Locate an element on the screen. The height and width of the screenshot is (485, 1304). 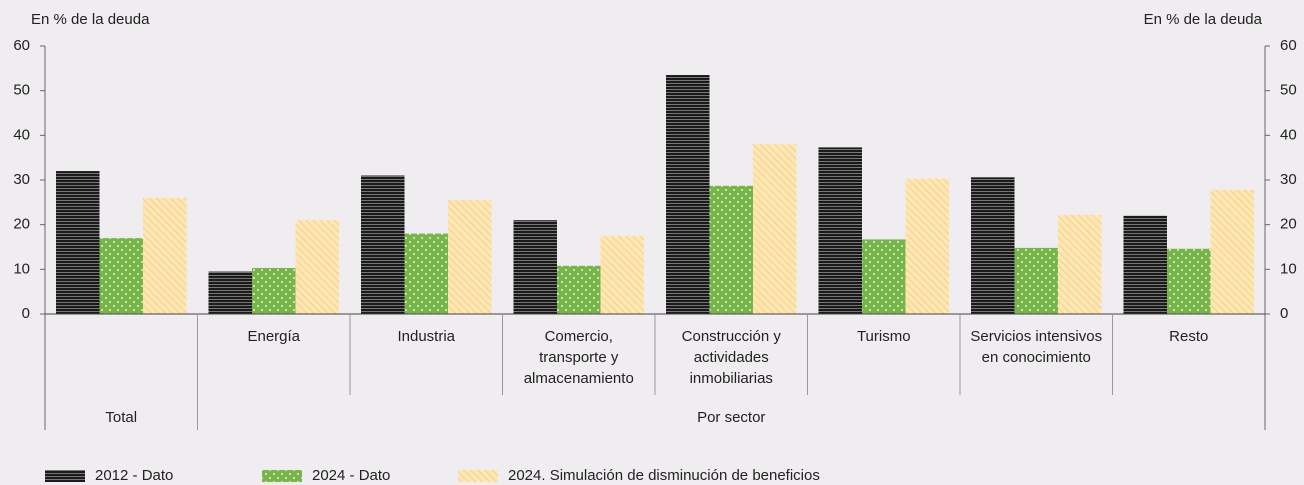
y-tick-label: 40 is located at coordinates (21, 134).